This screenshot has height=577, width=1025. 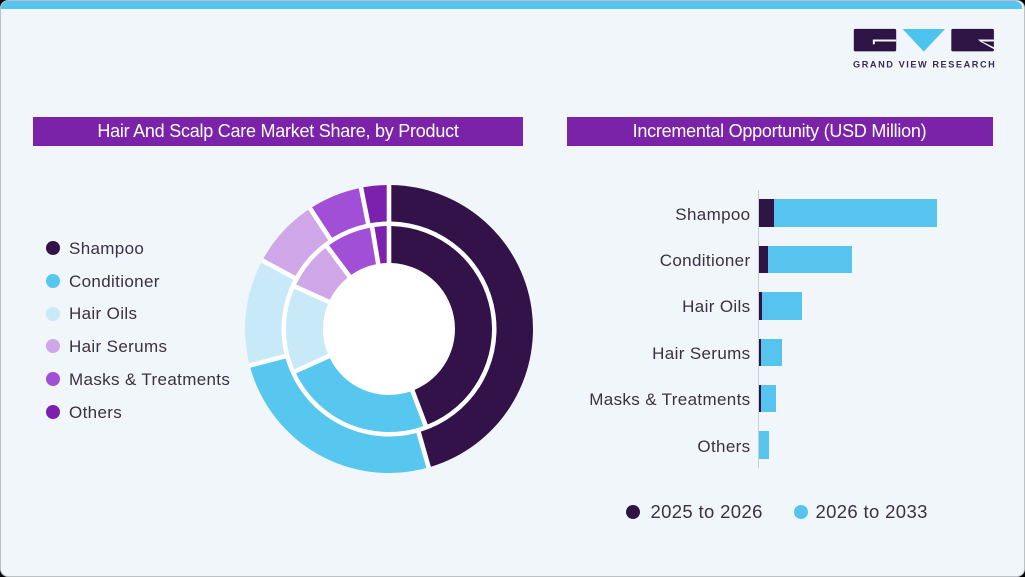 What do you see at coordinates (924, 64) in the screenshot?
I see `svg-text: GRAND VIEW RESEARCH` at bounding box center [924, 64].